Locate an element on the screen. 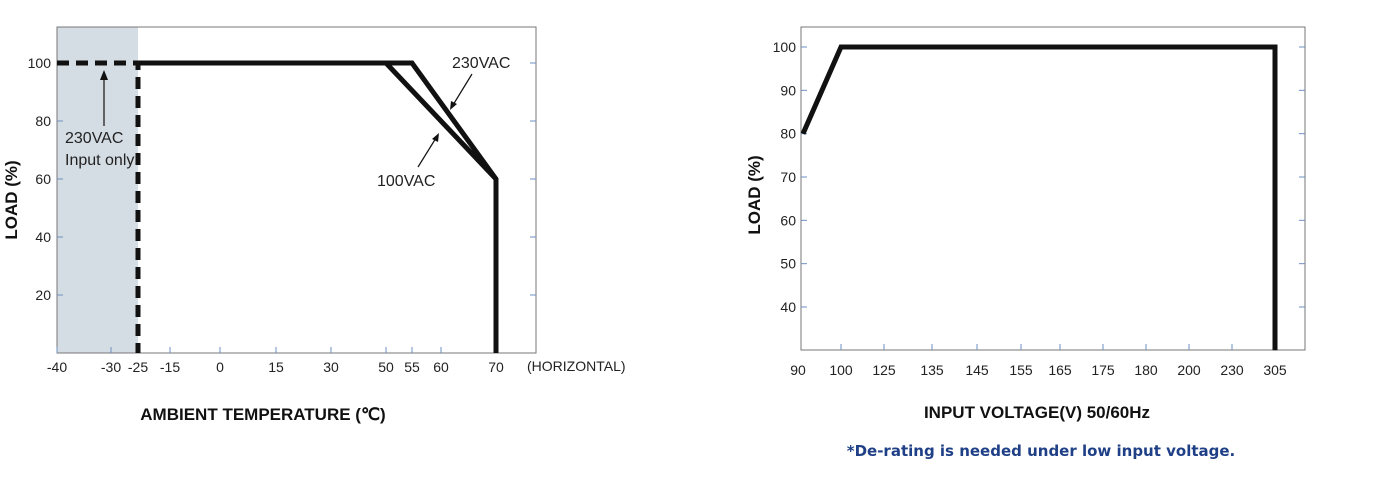 This screenshot has width=1400, height=480. x-tick-label: 15 is located at coordinates (276, 367).